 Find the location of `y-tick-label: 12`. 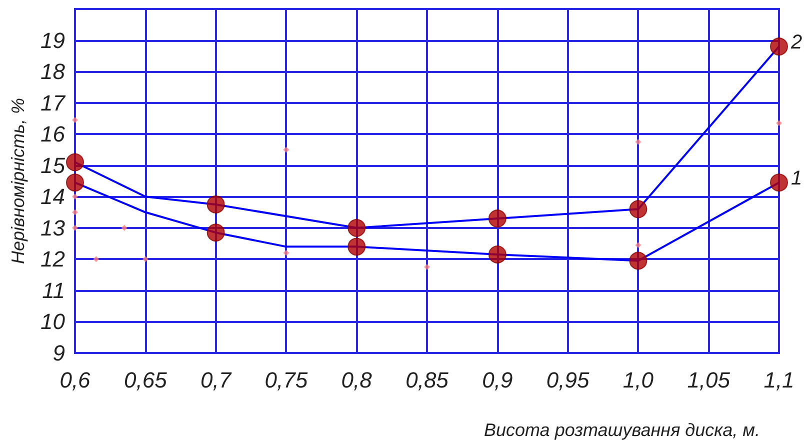

y-tick-label: 12 is located at coordinates (52, 259).